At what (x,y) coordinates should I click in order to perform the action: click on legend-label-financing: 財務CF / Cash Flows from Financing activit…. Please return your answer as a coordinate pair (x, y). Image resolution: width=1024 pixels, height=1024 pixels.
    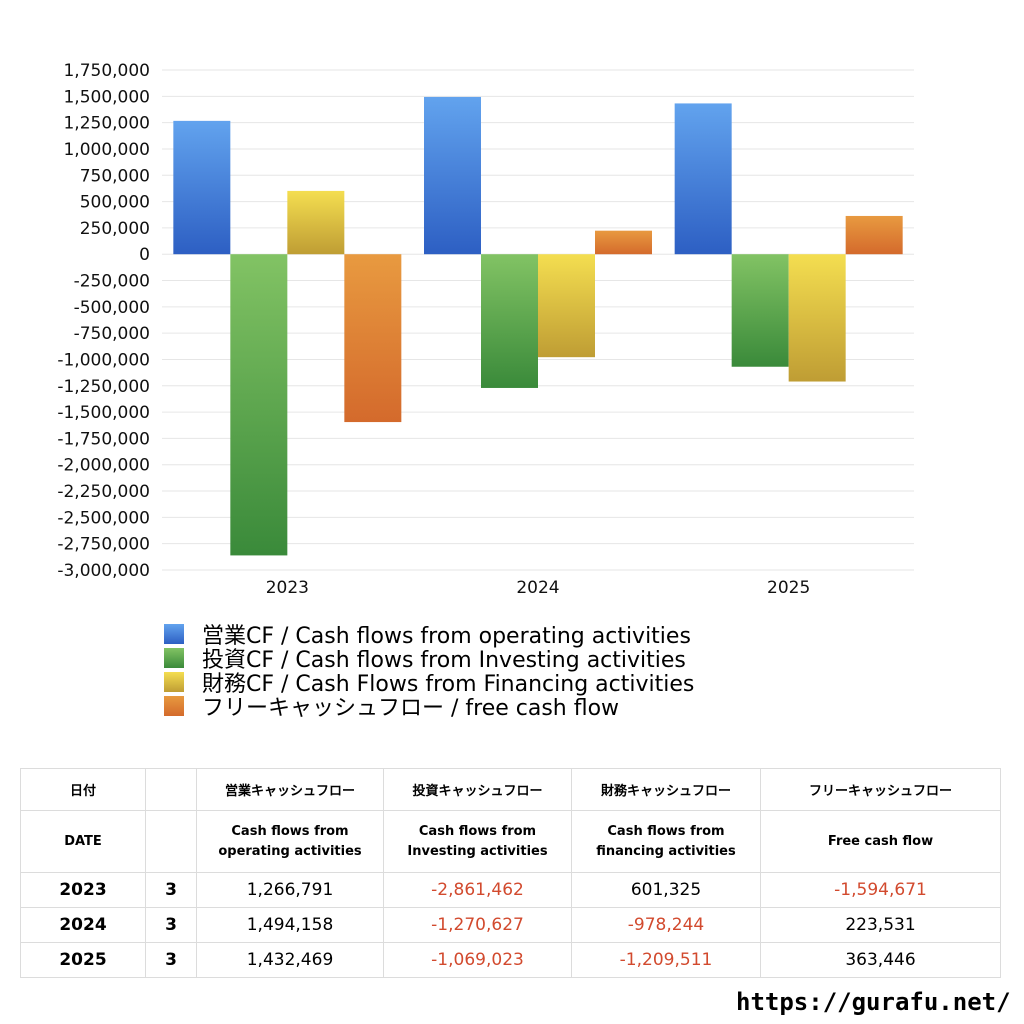
    Looking at the image, I should click on (448, 684).